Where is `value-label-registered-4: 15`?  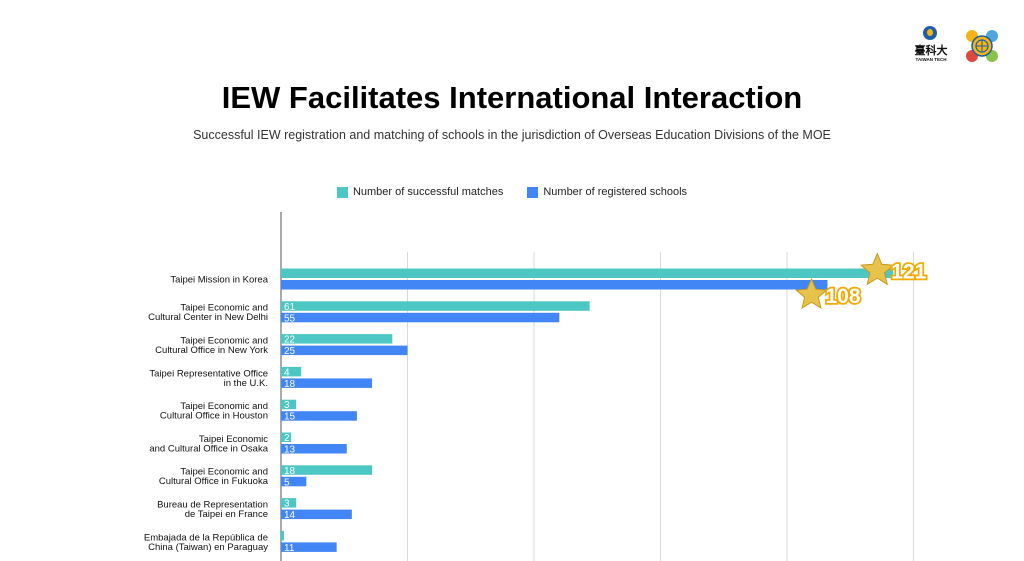 value-label-registered-4: 15 is located at coordinates (290, 417).